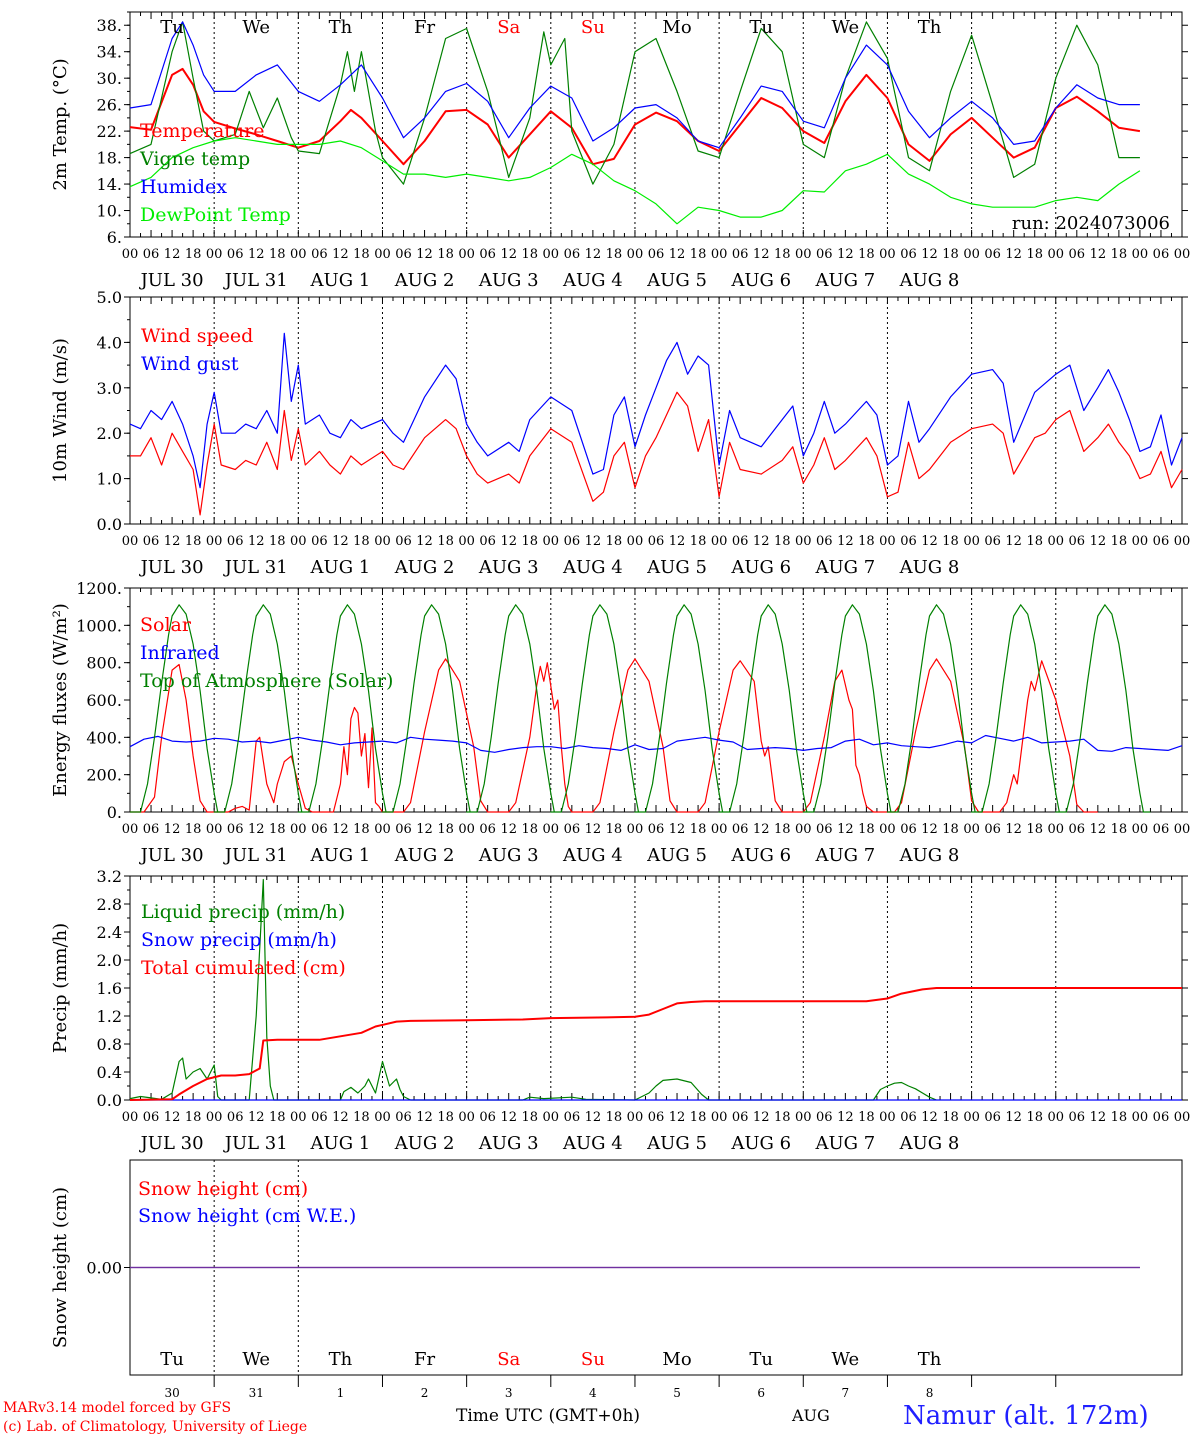 This screenshot has height=1440, width=1194. Describe the element at coordinates (109, 1072) in the screenshot. I see `precip-y-tick-label: 0.4` at that location.